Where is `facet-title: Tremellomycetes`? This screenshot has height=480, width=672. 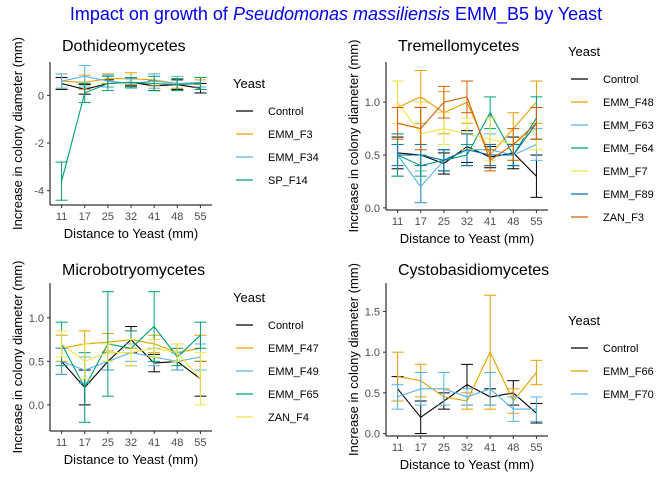 facet-title: Tremellomycetes is located at coordinates (458, 46).